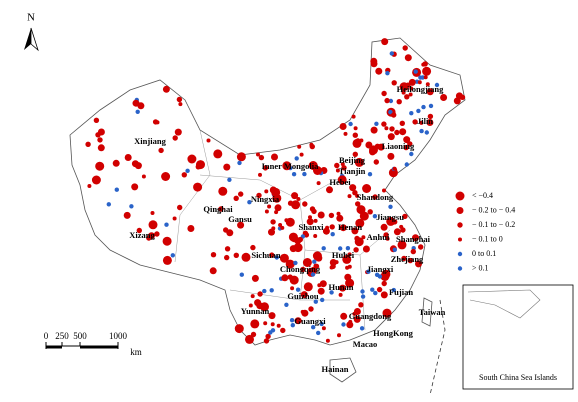 The height and width of the screenshot is (402, 578). What do you see at coordinates (460, 239) in the screenshot?
I see `legend-symbol` at bounding box center [460, 239].